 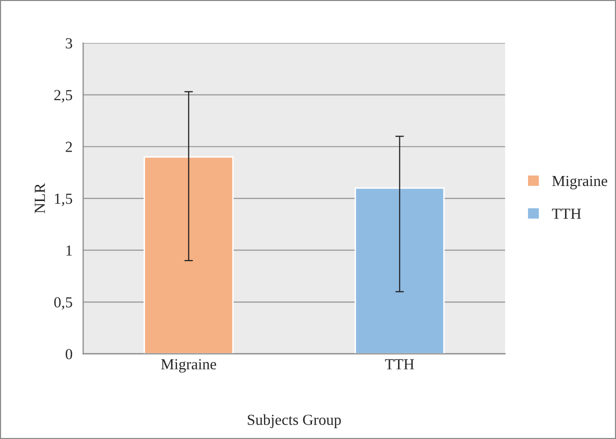 I want to click on y-tick-label: 0,5, so click(x=63, y=303).